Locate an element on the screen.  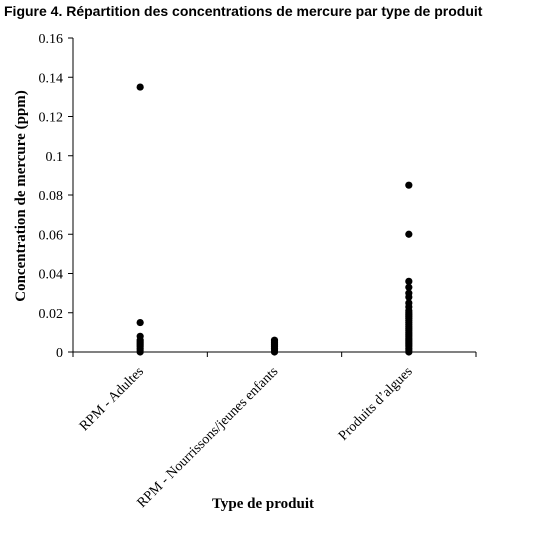
y-axis-title: Concentration de mercure (ppm) is located at coordinates (21, 196).